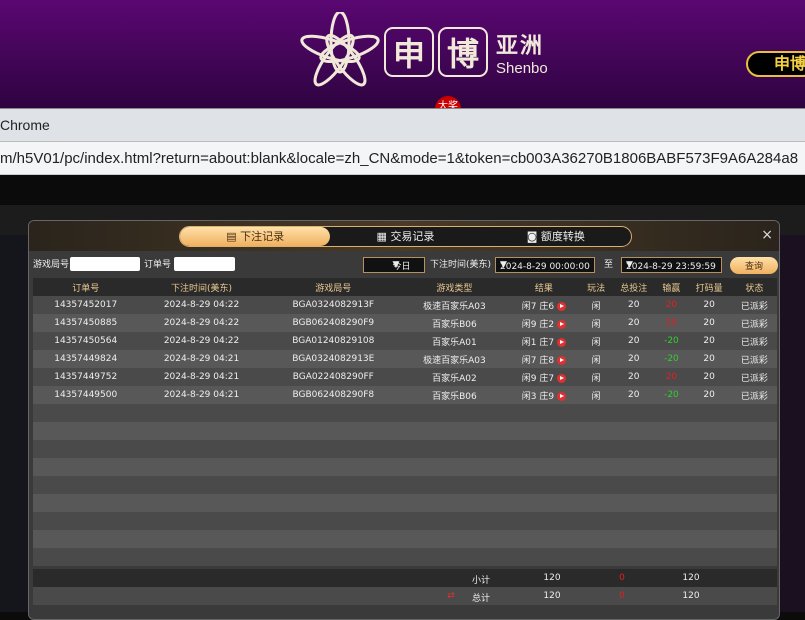 Image resolution: width=805 pixels, height=620 pixels. I want to click on tab-transaction-records: ▦ 交易记录, so click(405, 236).